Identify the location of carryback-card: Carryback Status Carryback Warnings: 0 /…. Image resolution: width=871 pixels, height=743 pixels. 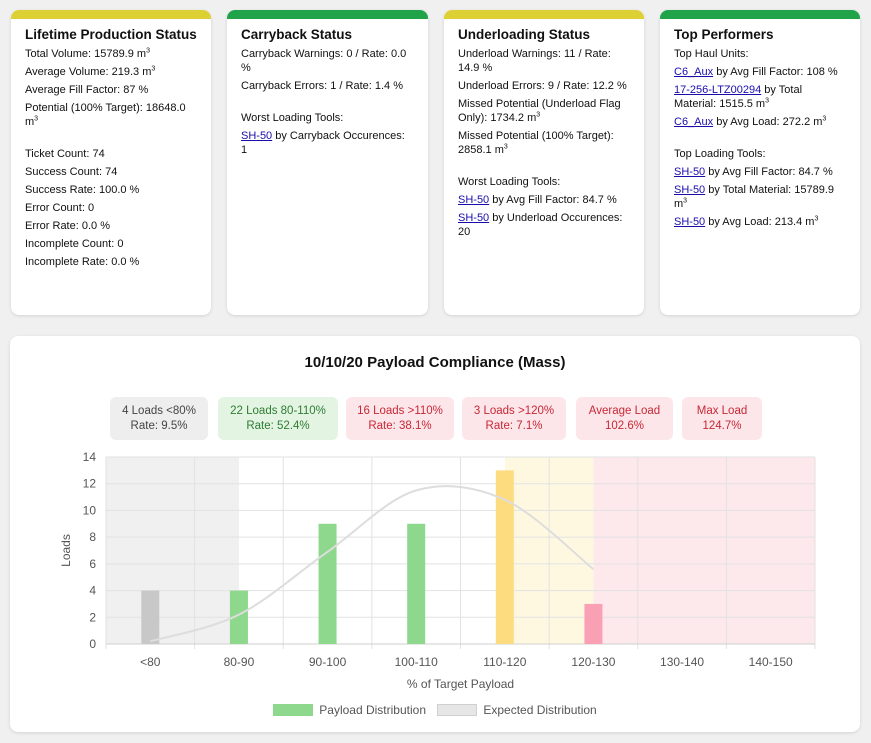
(327, 162).